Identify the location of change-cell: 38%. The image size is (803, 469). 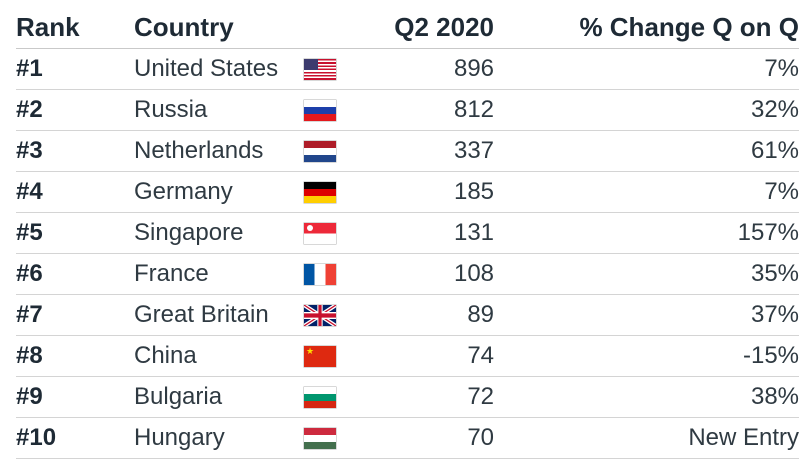
(647, 397).